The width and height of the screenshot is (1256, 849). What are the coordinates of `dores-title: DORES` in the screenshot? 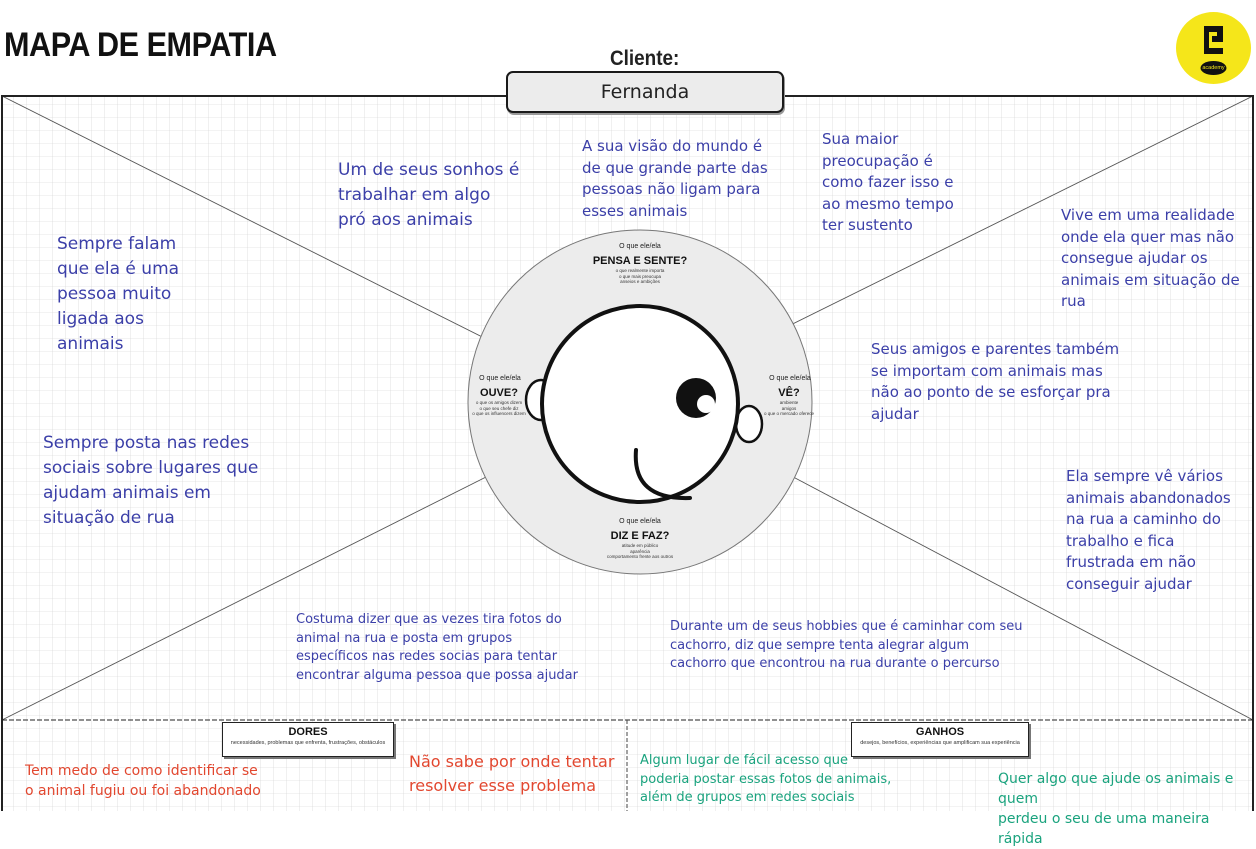 It's located at (308, 732).